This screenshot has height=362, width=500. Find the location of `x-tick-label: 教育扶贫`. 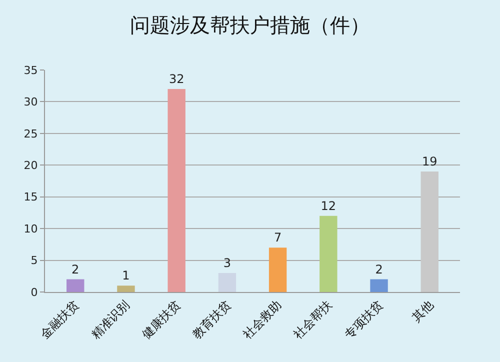

x-tick-label: 教育扶贫 is located at coordinates (212, 320).